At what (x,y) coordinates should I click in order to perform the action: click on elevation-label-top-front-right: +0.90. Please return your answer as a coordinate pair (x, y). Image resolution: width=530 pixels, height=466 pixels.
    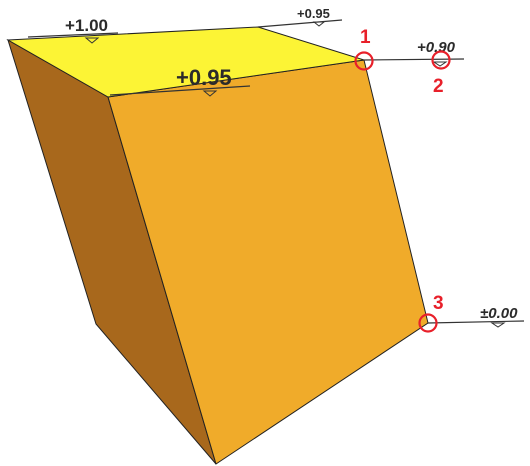
    Looking at the image, I should click on (436, 47).